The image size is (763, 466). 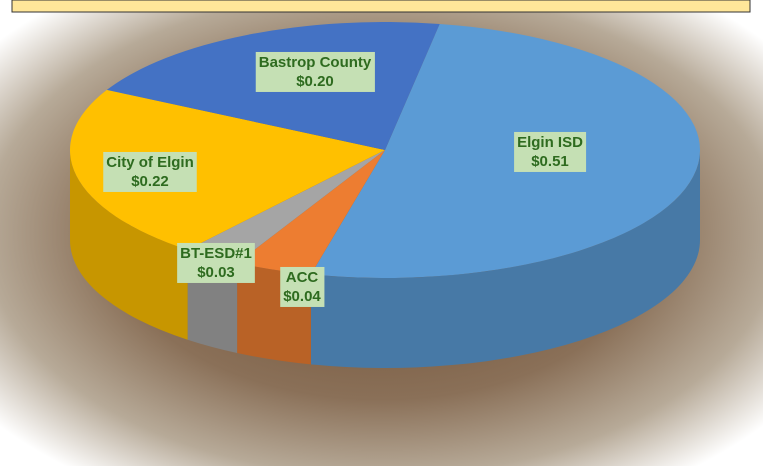 I want to click on data-label: BT-ESD#1 $0.03, so click(x=216, y=262).